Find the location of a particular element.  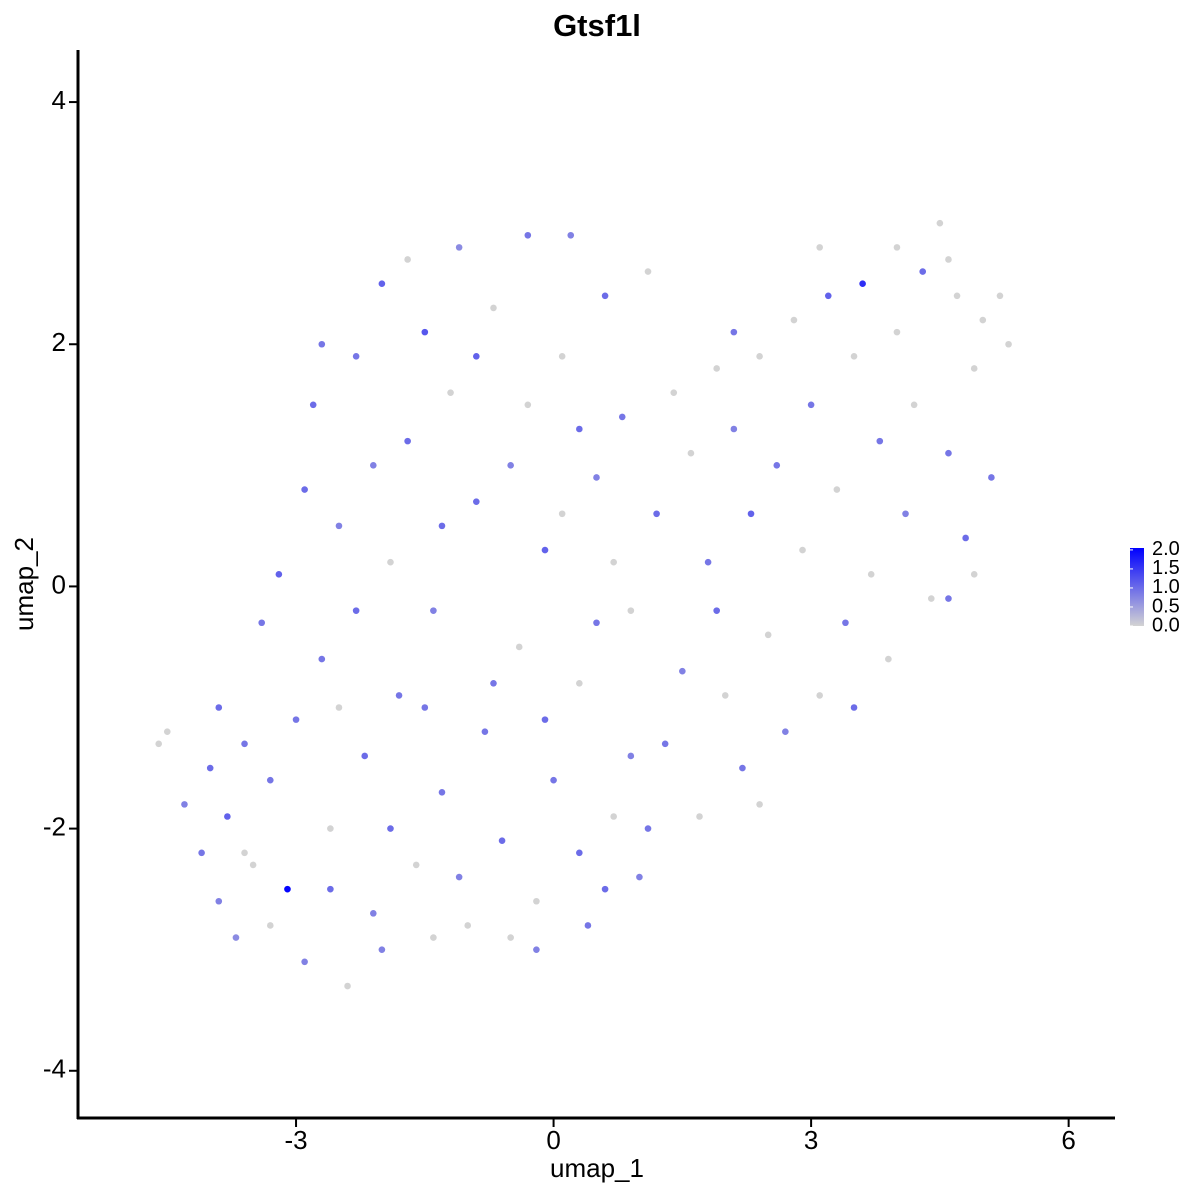

chart-title: Gtsf1l is located at coordinates (597, 25).